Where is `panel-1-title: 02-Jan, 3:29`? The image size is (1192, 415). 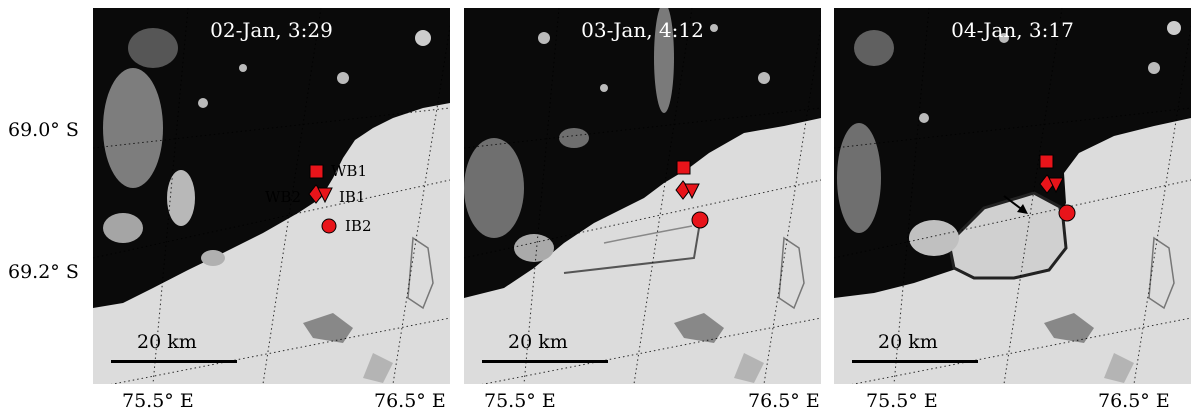
panel-1-title: 02-Jan, 3:29 is located at coordinates (271, 30).